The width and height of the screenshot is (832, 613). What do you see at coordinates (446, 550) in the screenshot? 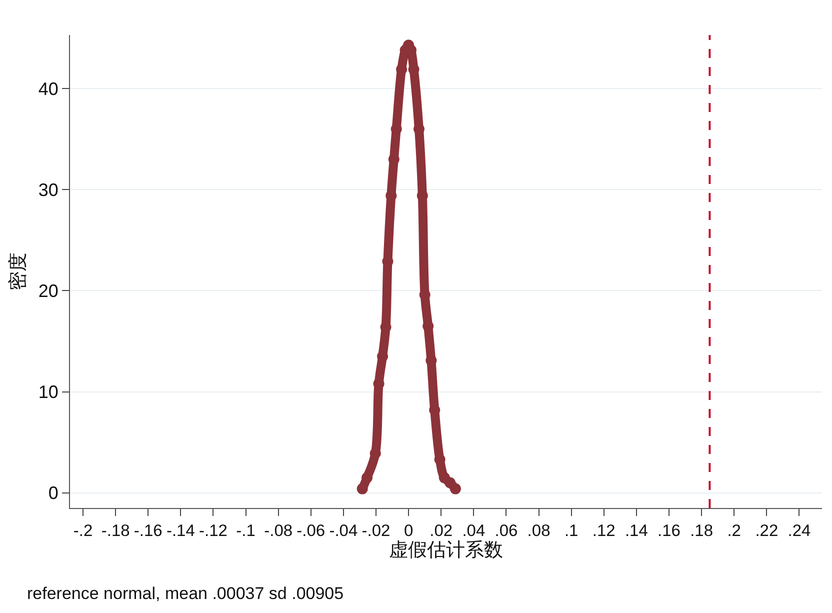
I see `x-axis-title: 虚假估计系数` at bounding box center [446, 550].